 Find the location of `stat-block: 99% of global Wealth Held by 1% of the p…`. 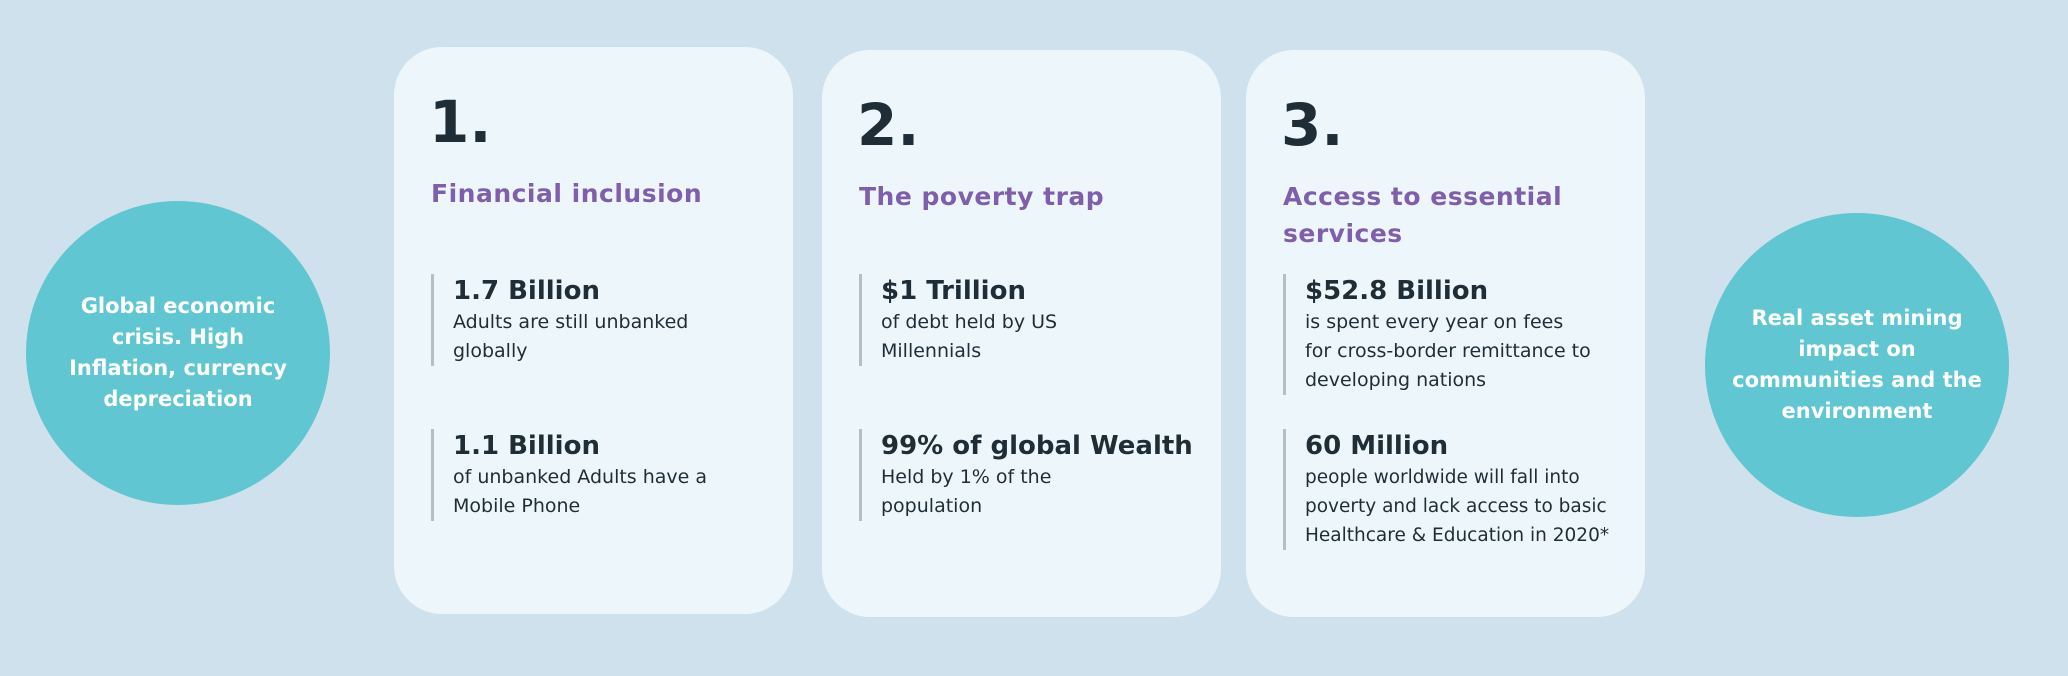

stat-block: 99% of global Wealth Held by 1% of the p… is located at coordinates (1030, 475).